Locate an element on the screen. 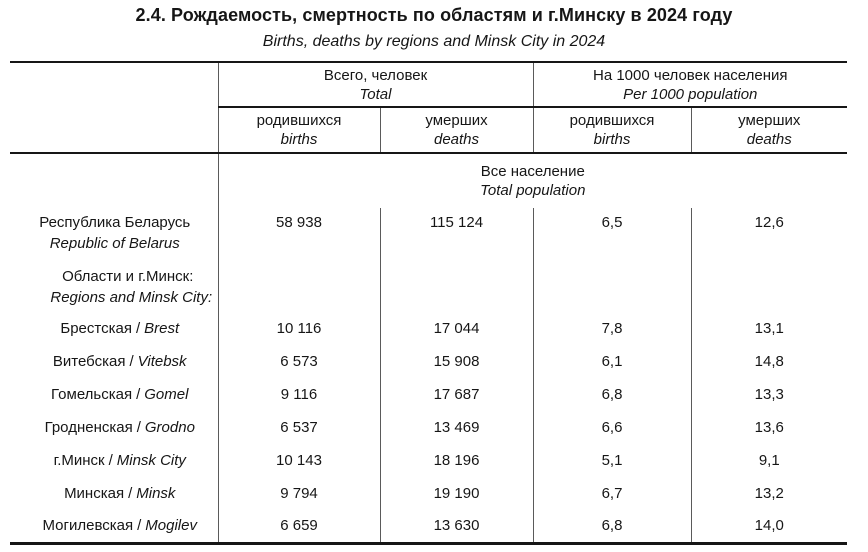 Image resolution: width=868 pixels, height=552 pixels. column-header-births-total-ru: родившихся is located at coordinates (299, 120).